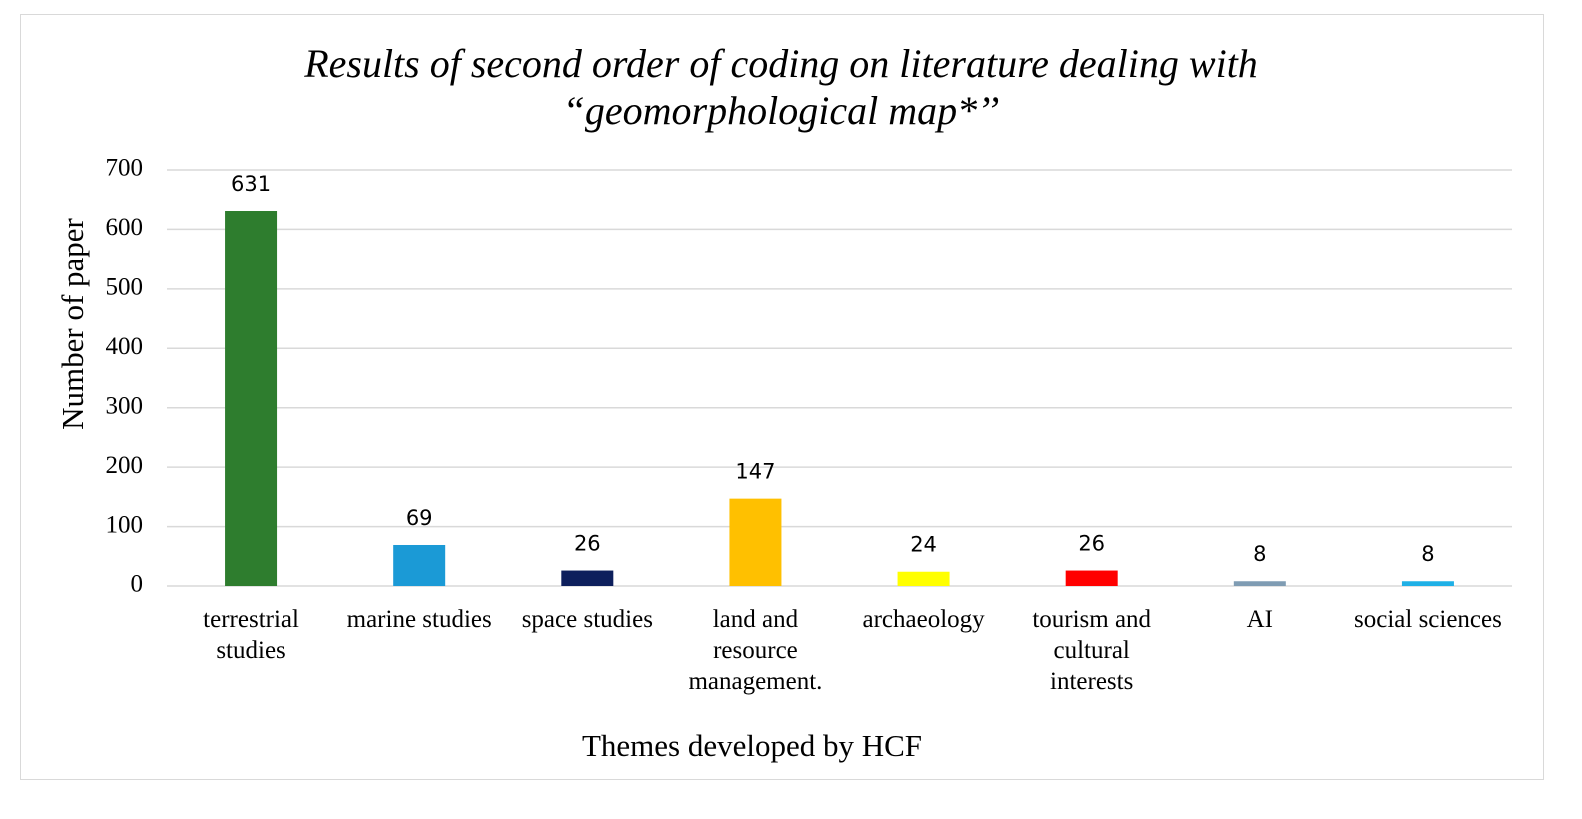  I want to click on x-category-label: space studies, so click(587, 619).